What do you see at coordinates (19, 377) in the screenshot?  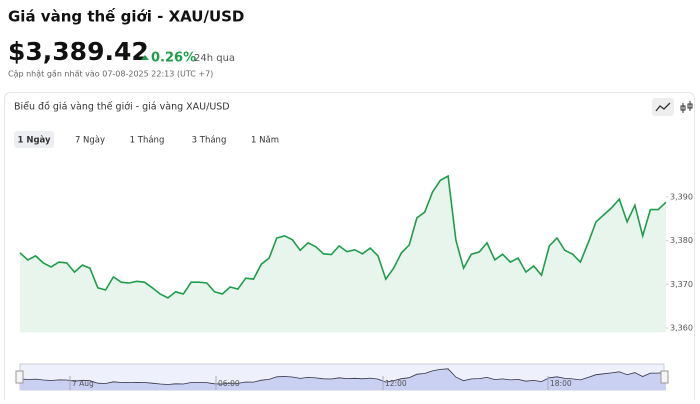 I see `nav-handle-left` at bounding box center [19, 377].